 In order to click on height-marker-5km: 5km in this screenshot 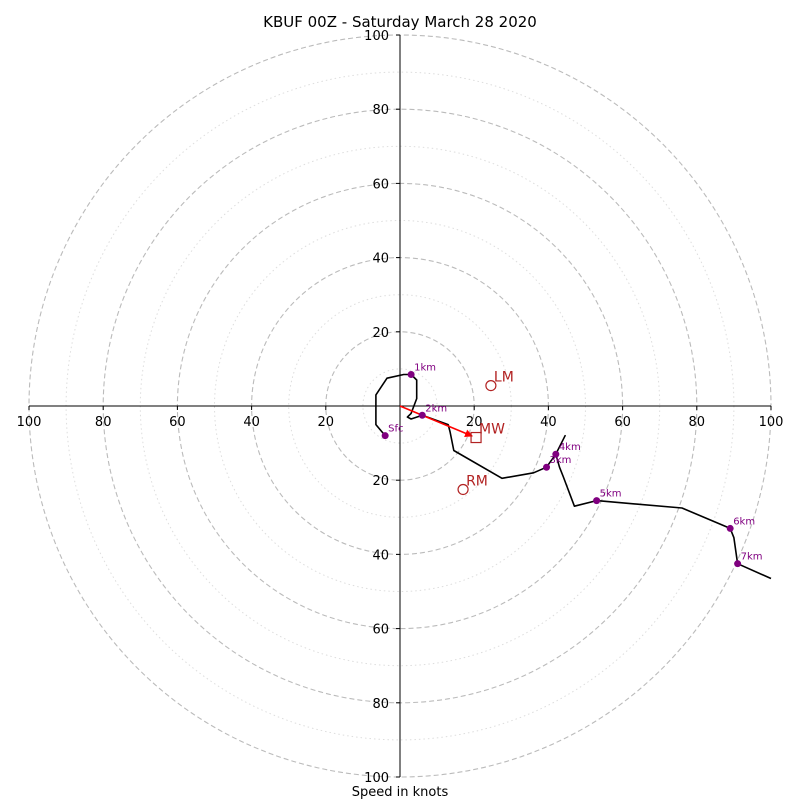, I will do `click(607, 497)`.